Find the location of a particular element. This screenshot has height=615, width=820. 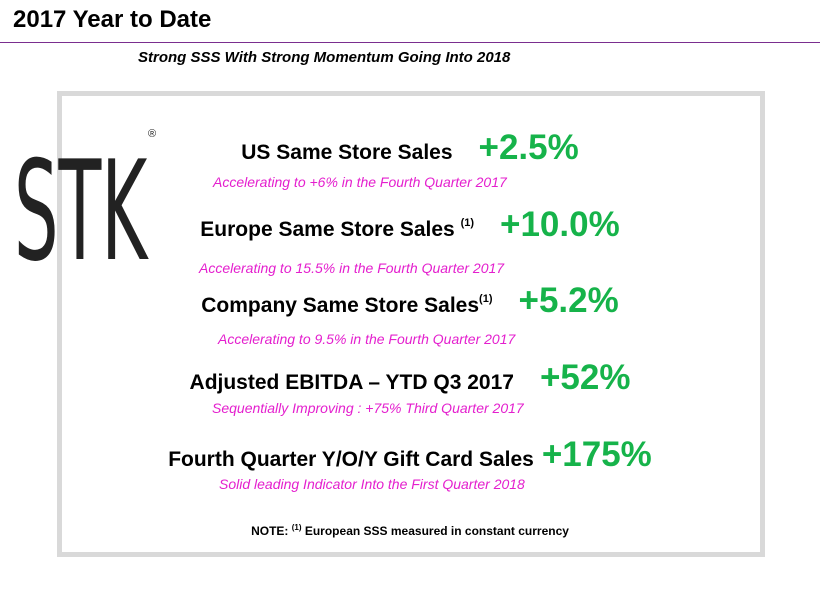

stk-logo: STK ® is located at coordinates (85, 195).